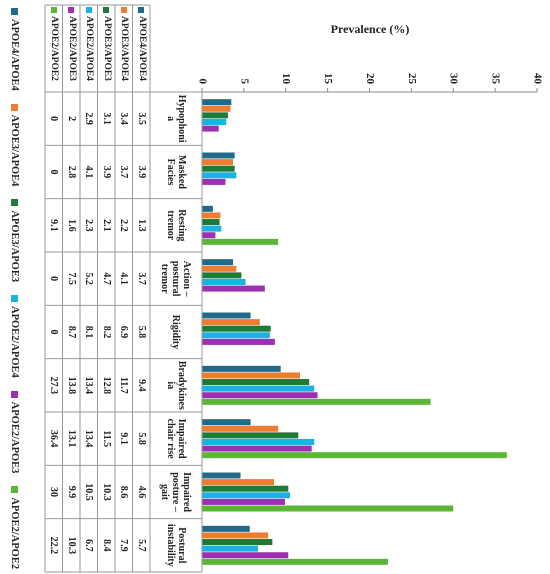  What do you see at coordinates (54, 385) in the screenshot?
I see `table-value: 27.3` at bounding box center [54, 385].